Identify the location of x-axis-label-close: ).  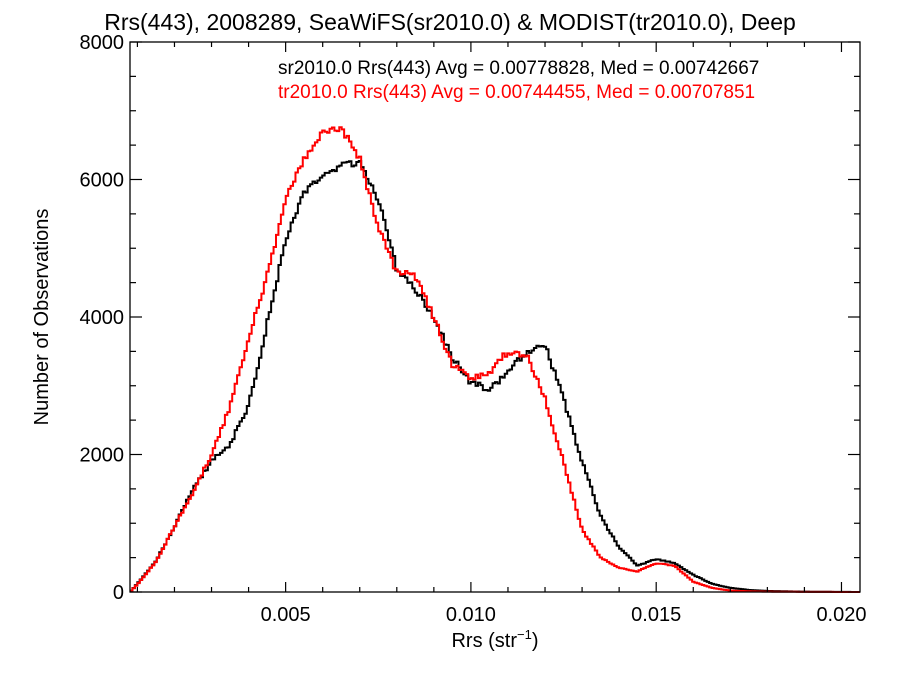
(535, 641).